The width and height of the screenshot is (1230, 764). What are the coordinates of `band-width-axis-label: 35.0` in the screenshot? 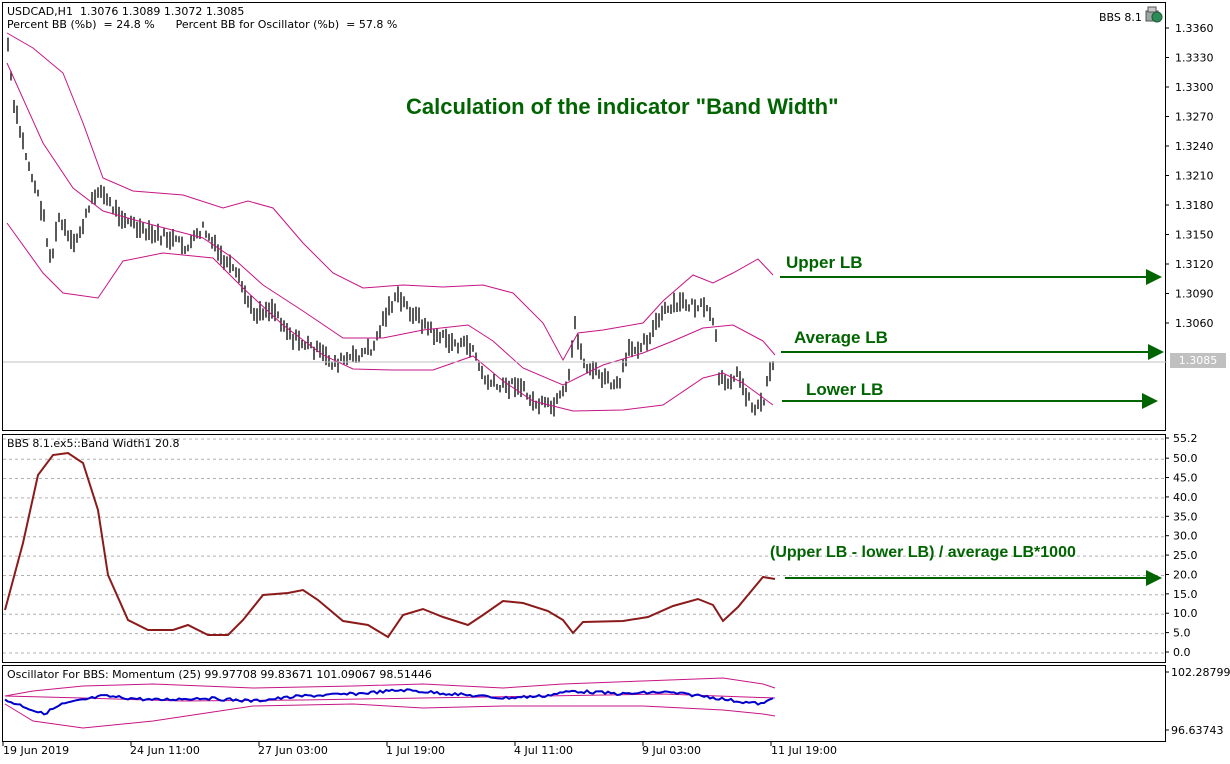 It's located at (1185, 516).